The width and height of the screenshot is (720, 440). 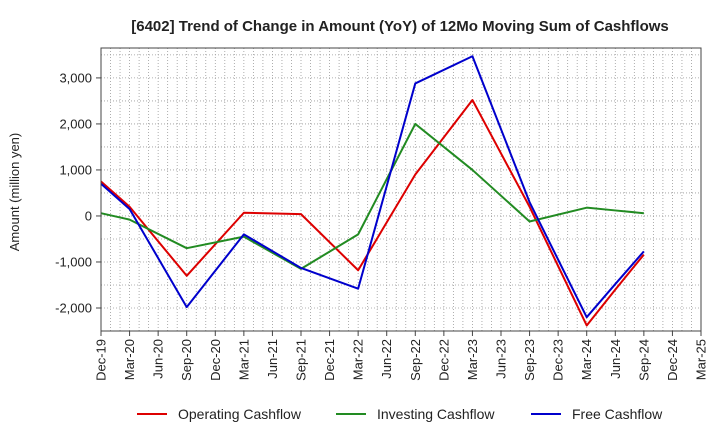 I want to click on legend-label-free-cashflow: Free Cashflow, so click(x=617, y=414).